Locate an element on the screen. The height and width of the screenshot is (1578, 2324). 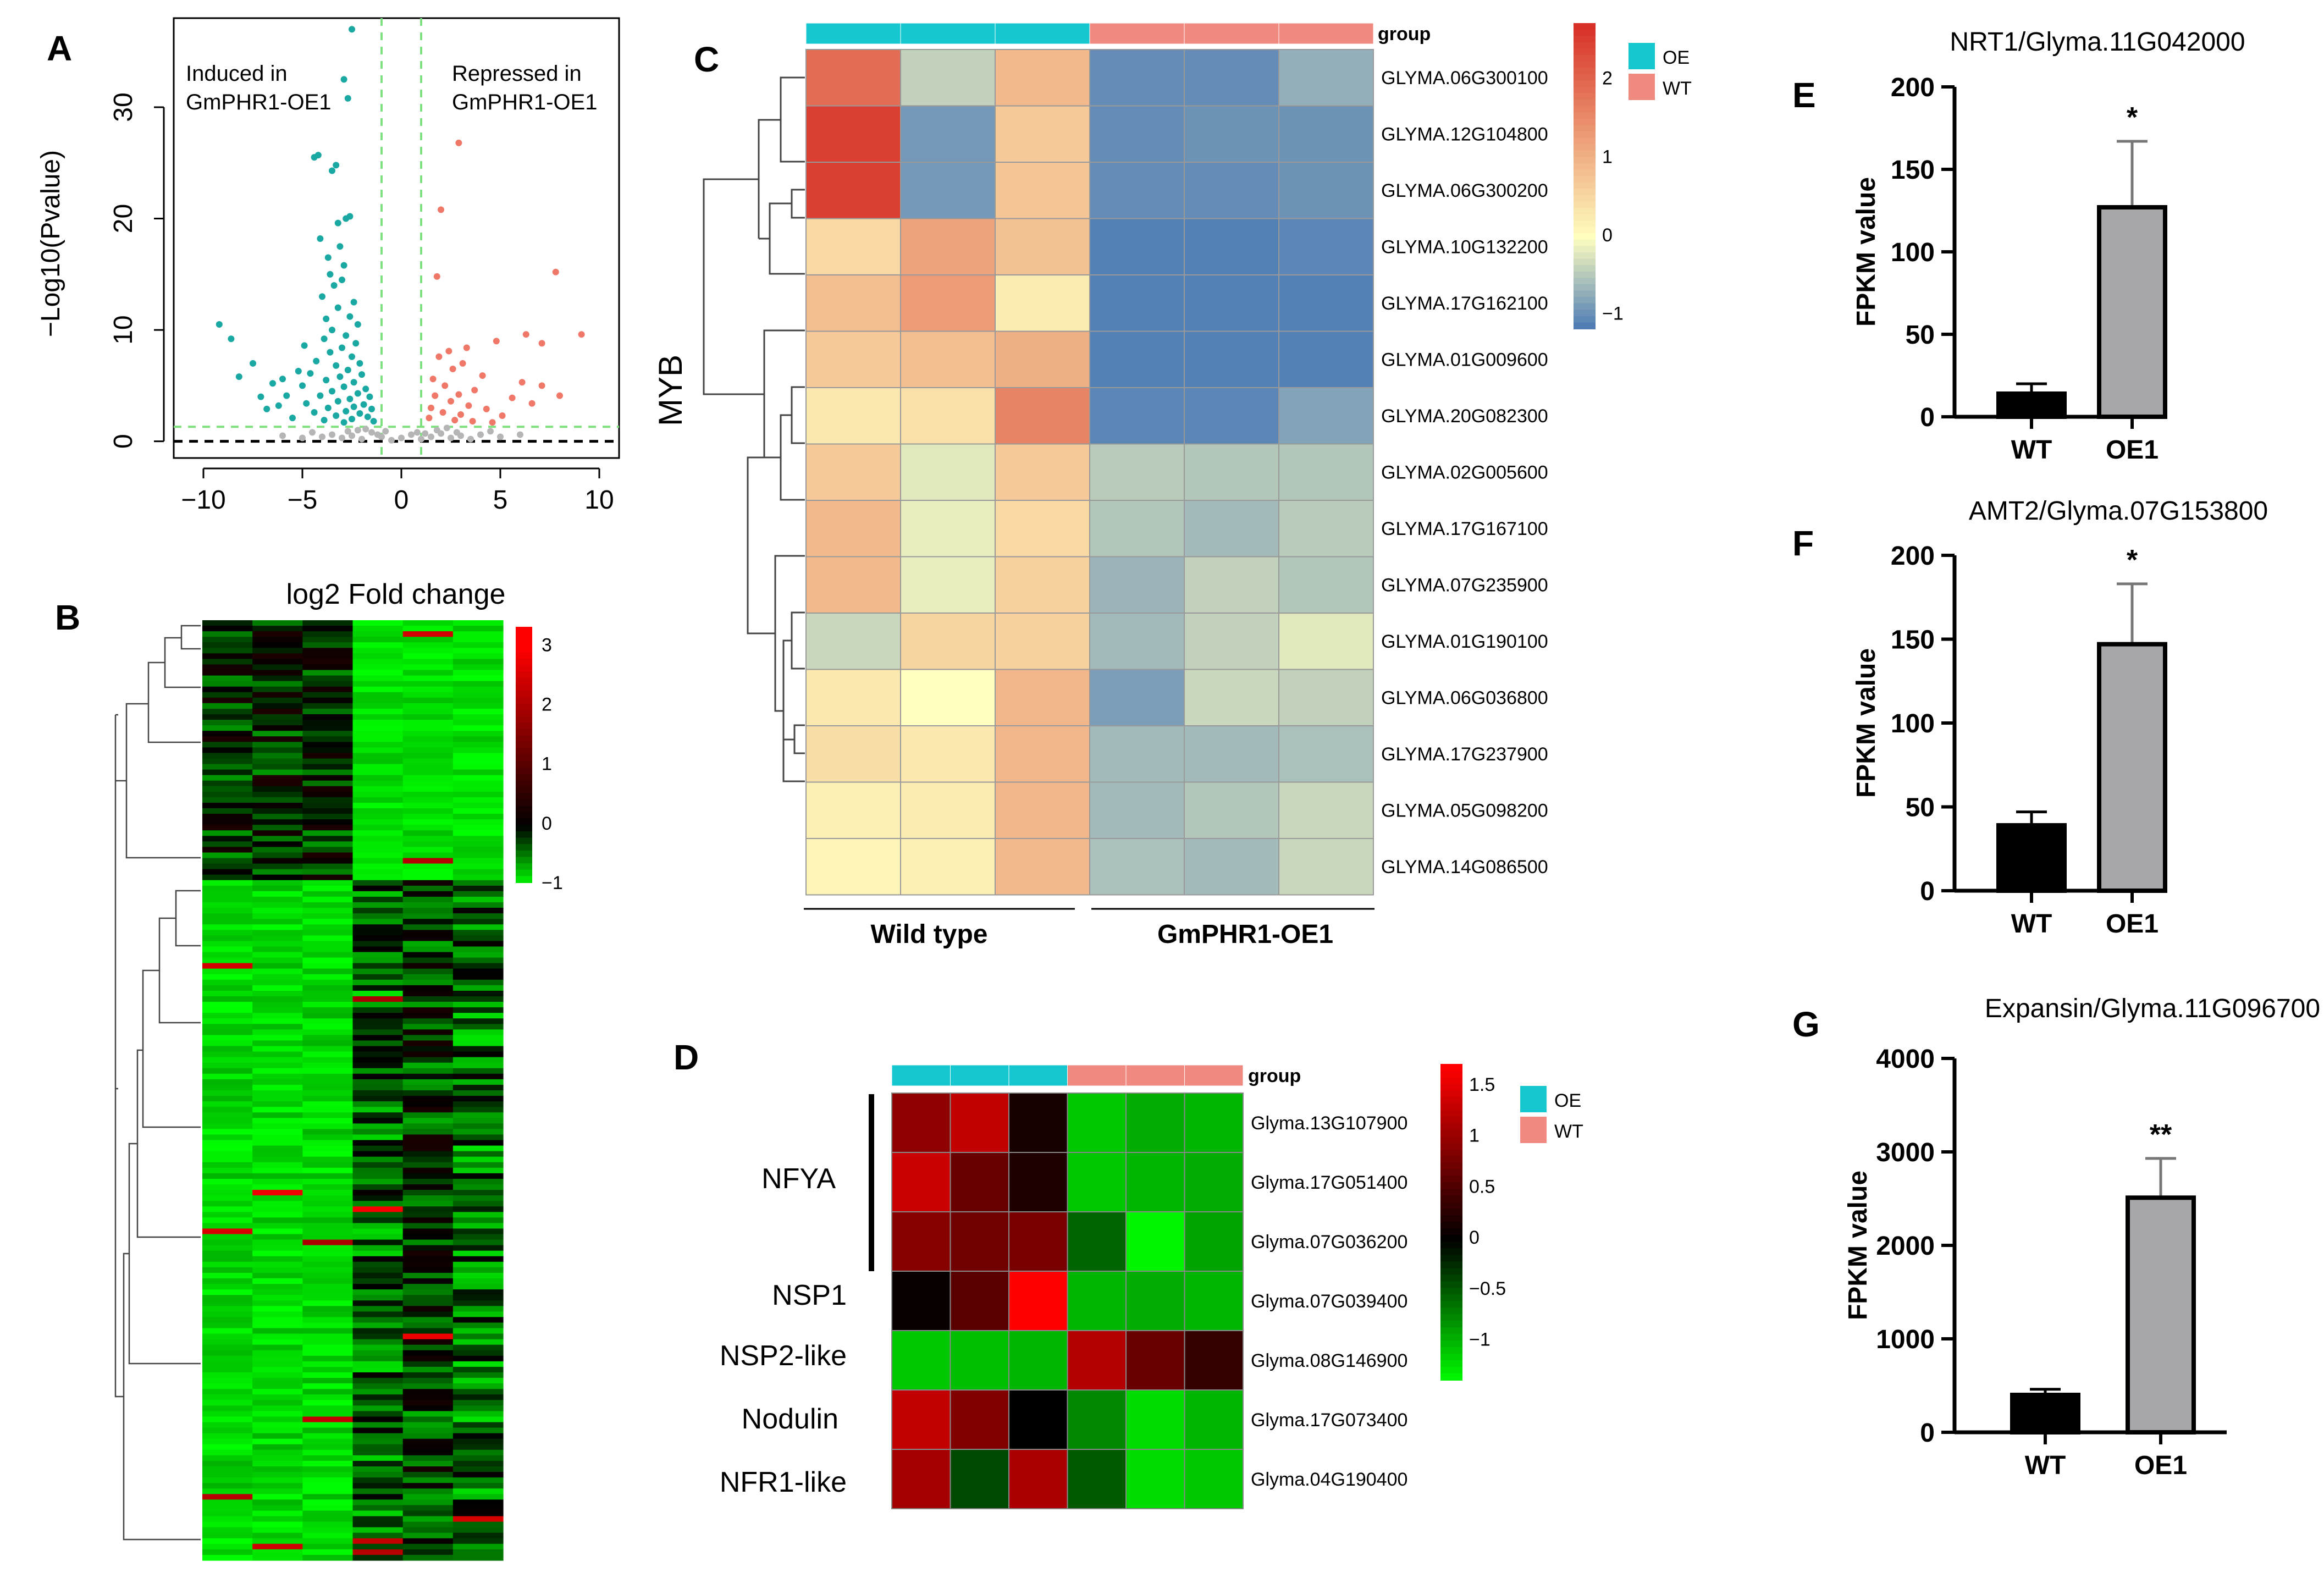
heatmap-d-group-annotation-label: group is located at coordinates (1275, 1076).